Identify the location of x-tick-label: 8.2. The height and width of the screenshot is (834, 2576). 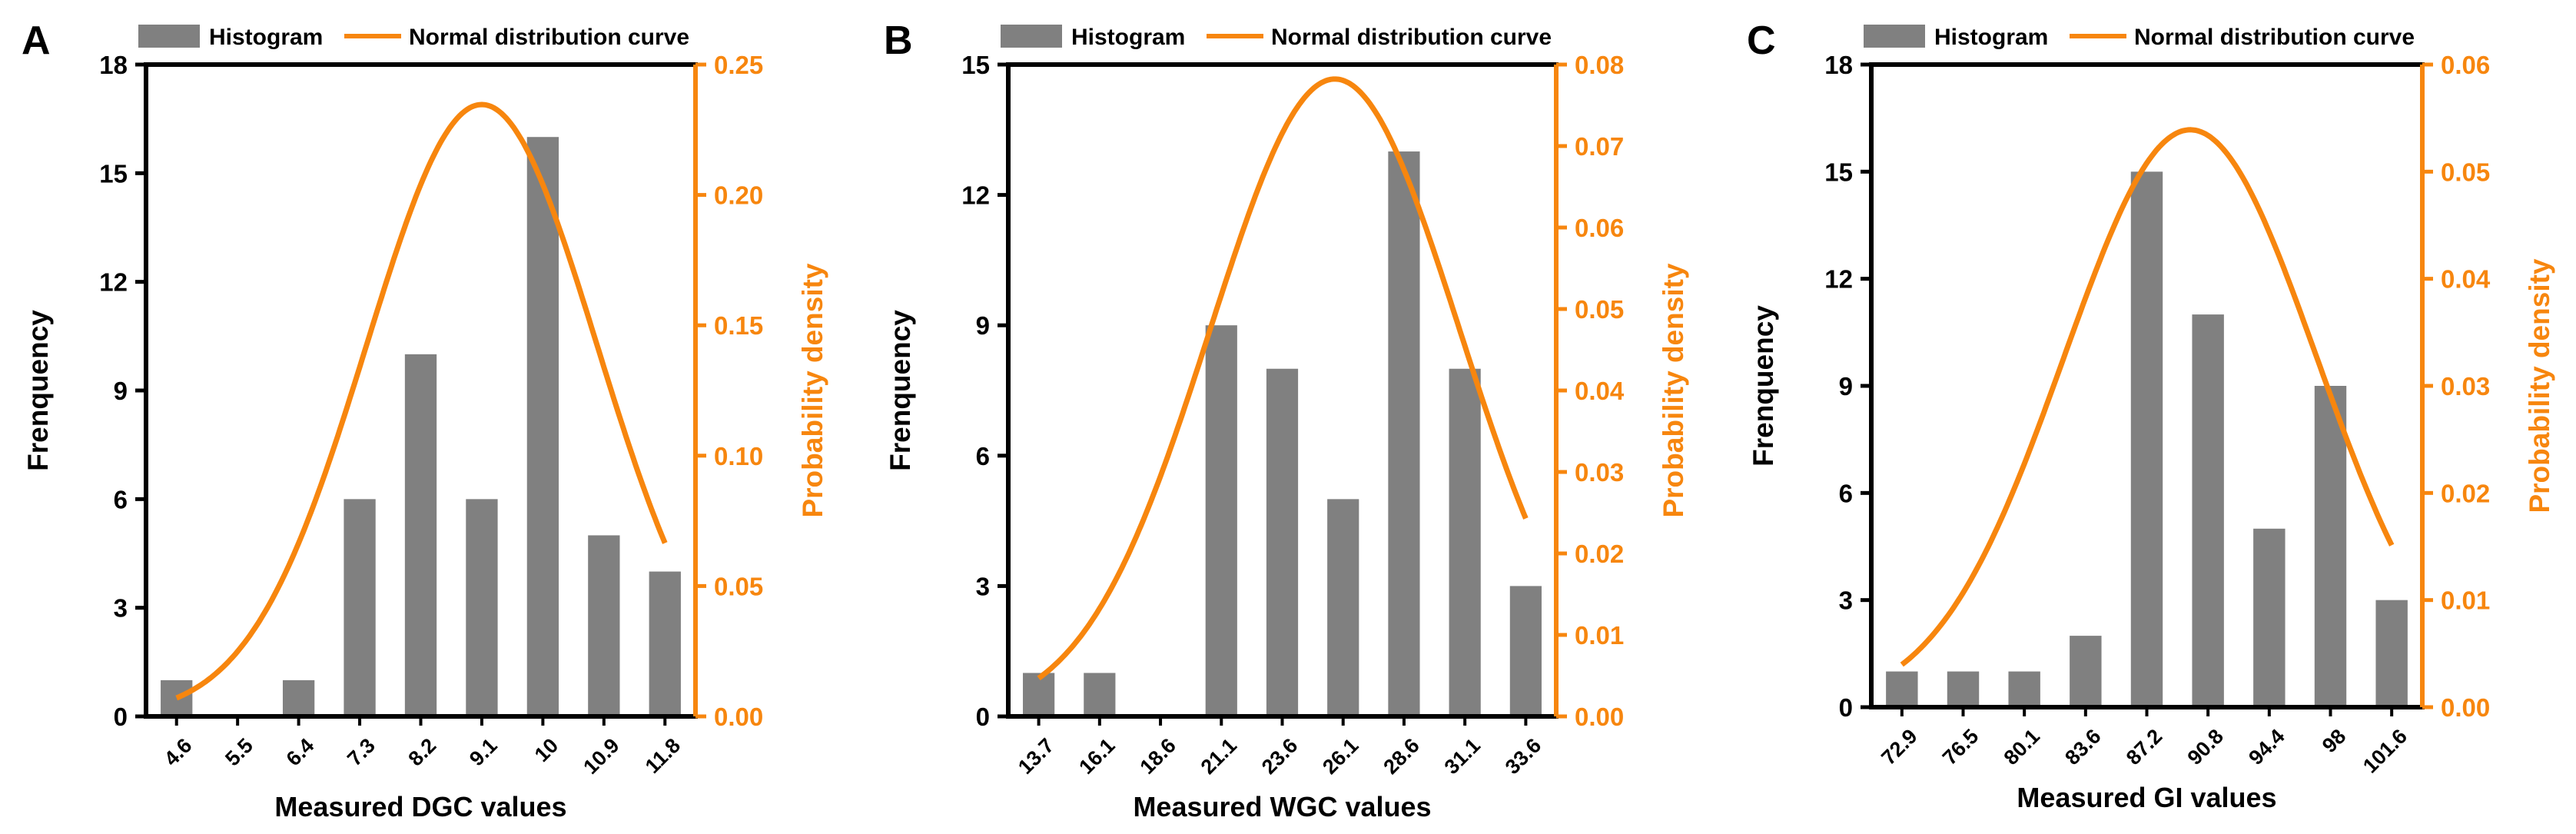
(423, 752).